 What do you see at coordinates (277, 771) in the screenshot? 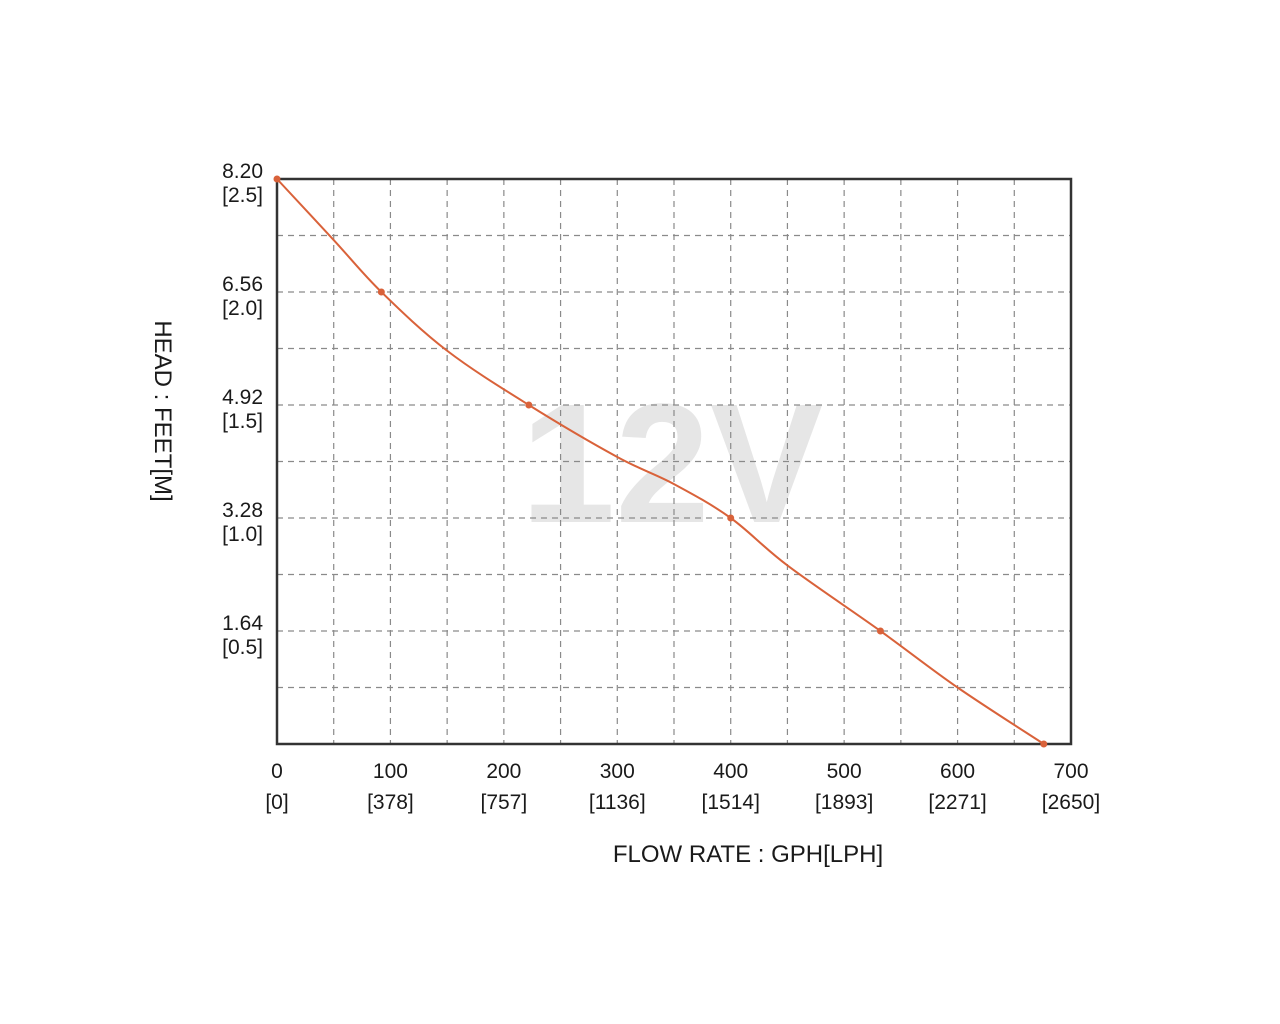
I see `x-tick-label-gph: 0` at bounding box center [277, 771].